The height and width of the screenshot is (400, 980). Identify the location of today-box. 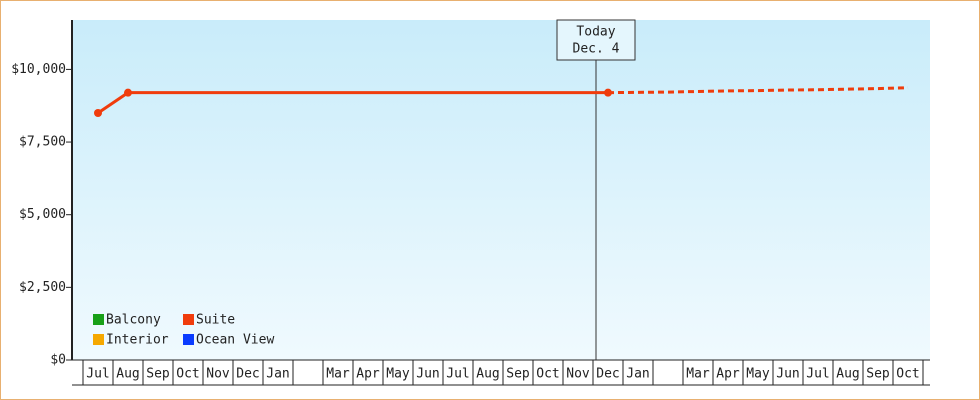
(596, 40).